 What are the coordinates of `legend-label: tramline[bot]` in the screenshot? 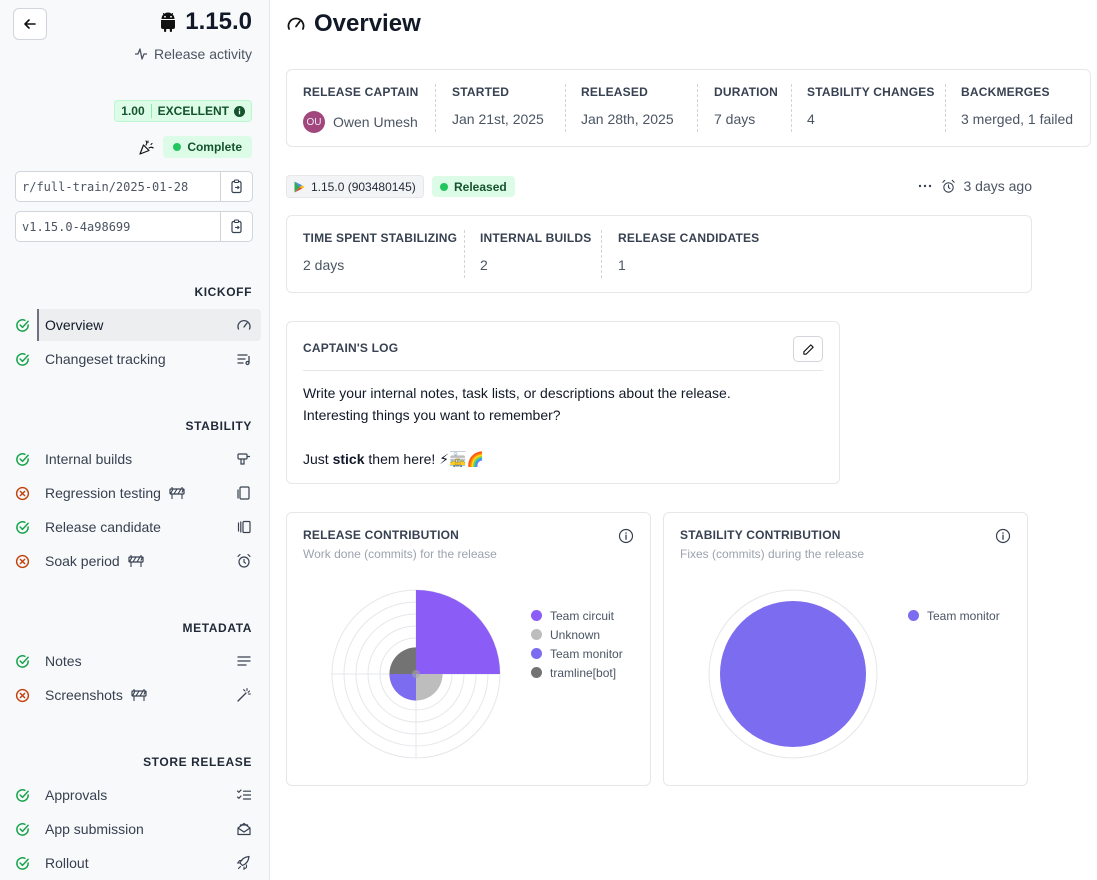 It's located at (583, 672).